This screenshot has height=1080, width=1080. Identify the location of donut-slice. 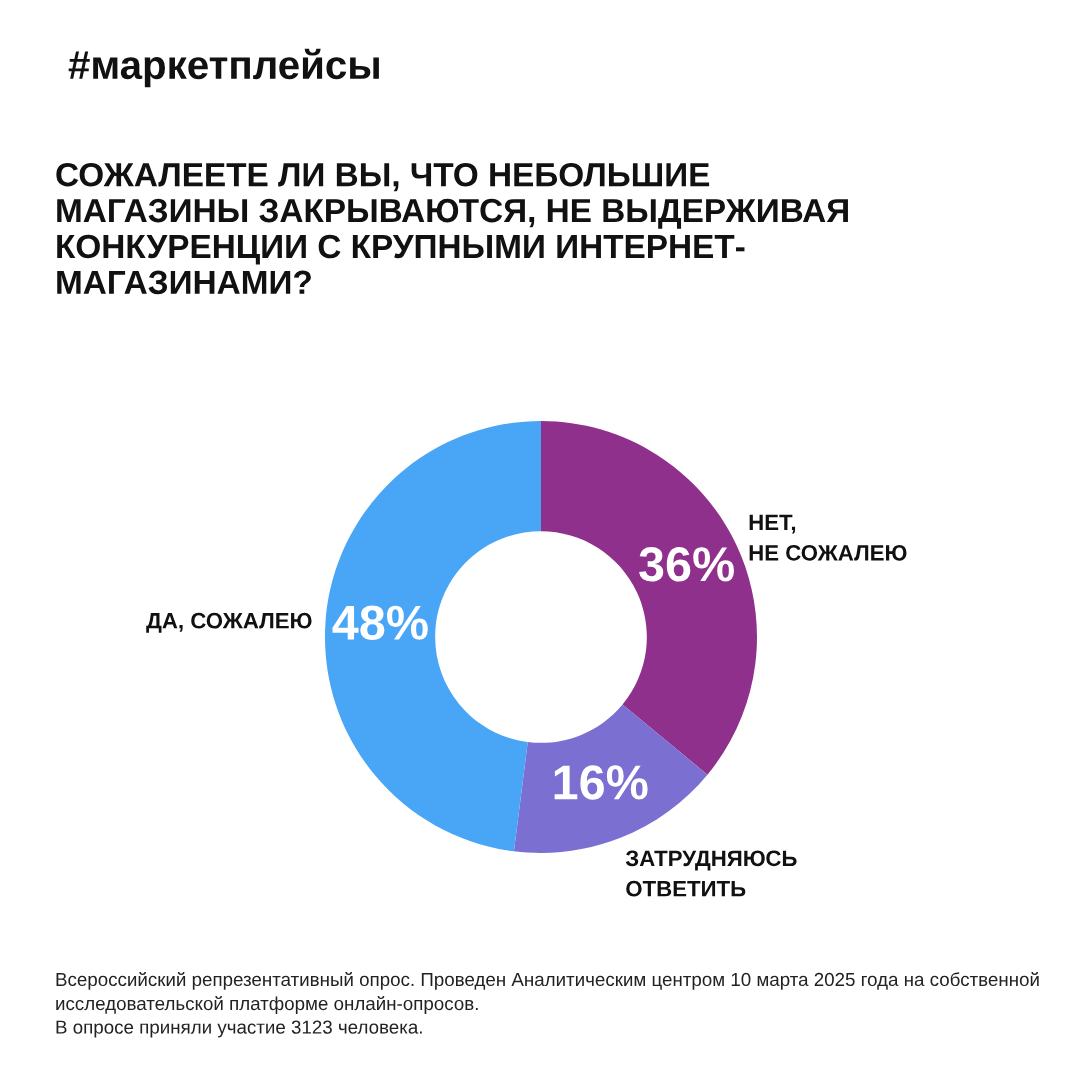
(433, 636).